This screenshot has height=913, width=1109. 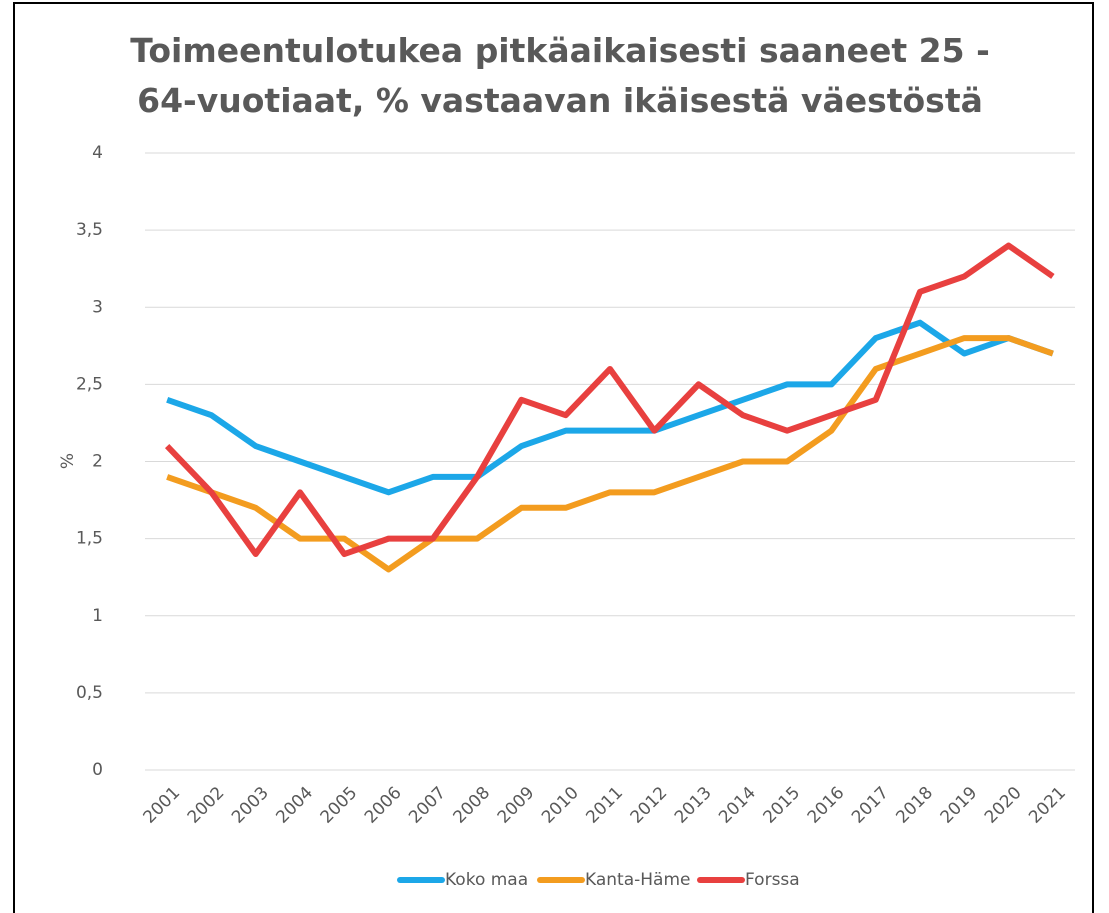 What do you see at coordinates (427, 805) in the screenshot?
I see `x-tick-label: 2007` at bounding box center [427, 805].